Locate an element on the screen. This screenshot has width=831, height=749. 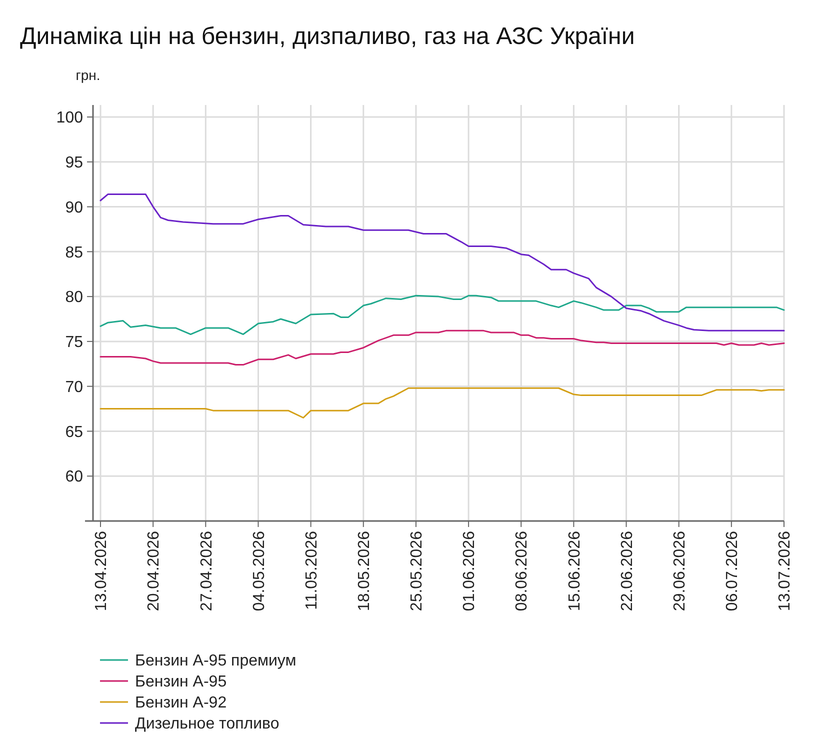
y-tick-label: 70 is located at coordinates (74, 387).